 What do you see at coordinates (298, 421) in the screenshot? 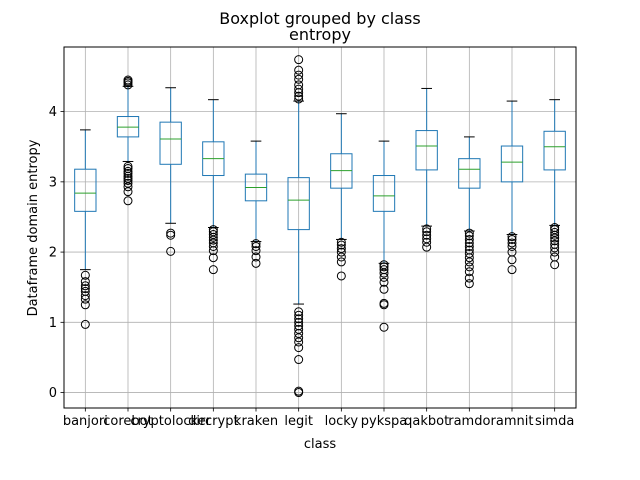
I see `x-tick-label-legit: legit` at bounding box center [298, 421].